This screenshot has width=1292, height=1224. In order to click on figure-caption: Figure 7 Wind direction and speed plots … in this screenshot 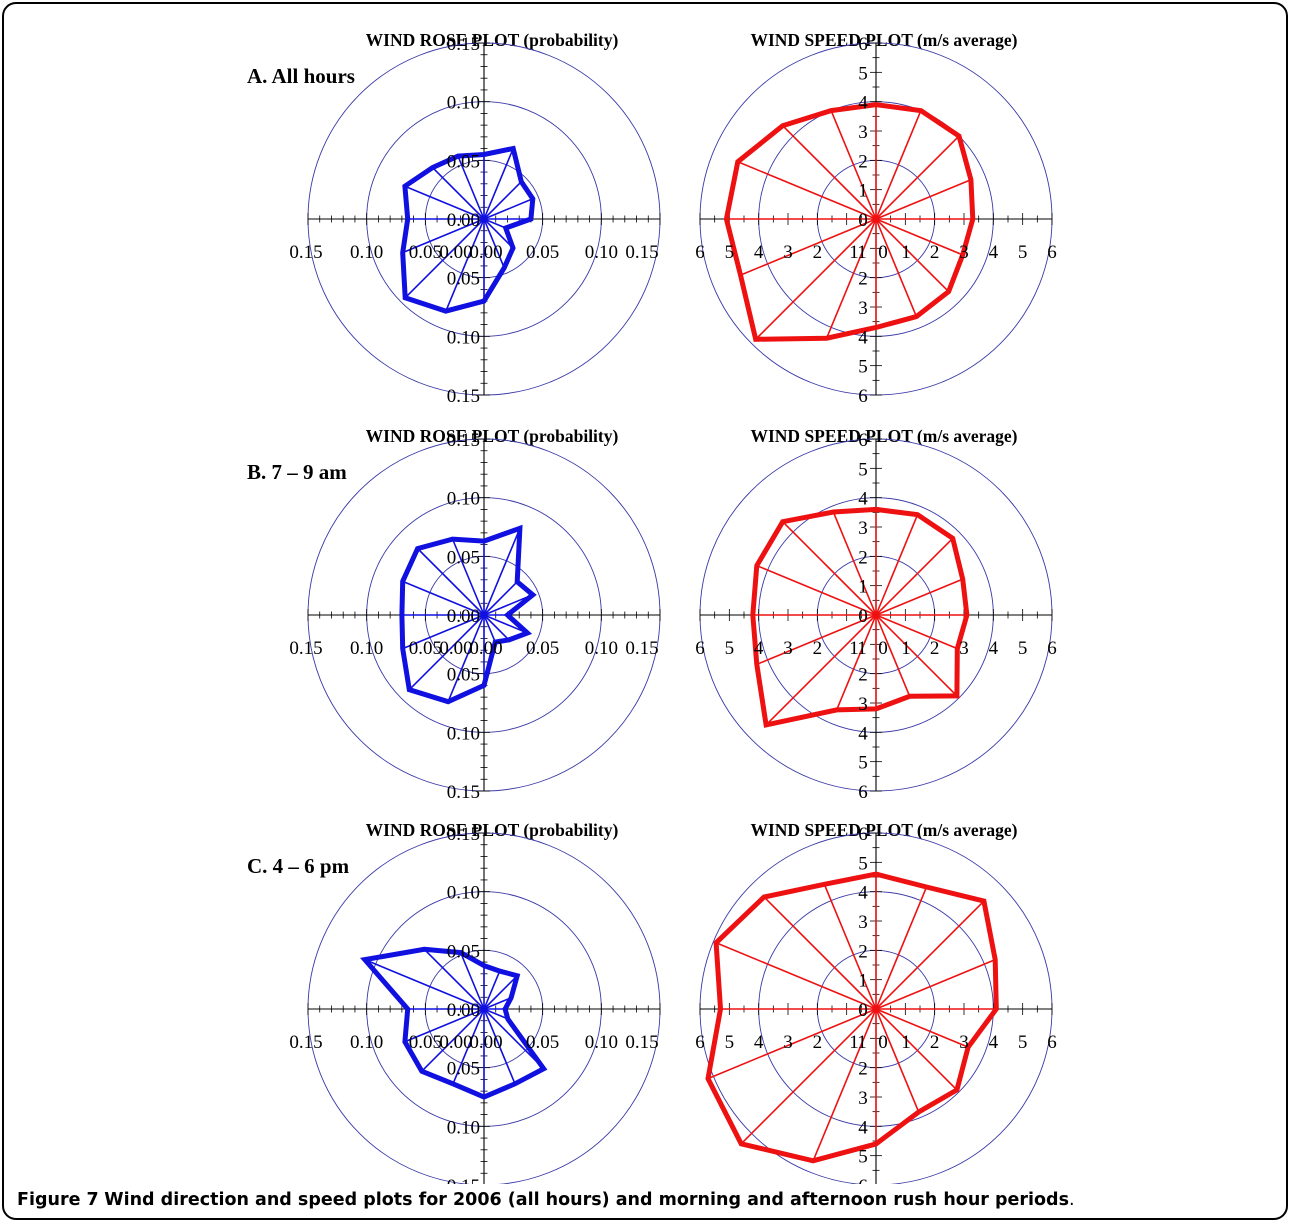, I will do `click(546, 1200)`.